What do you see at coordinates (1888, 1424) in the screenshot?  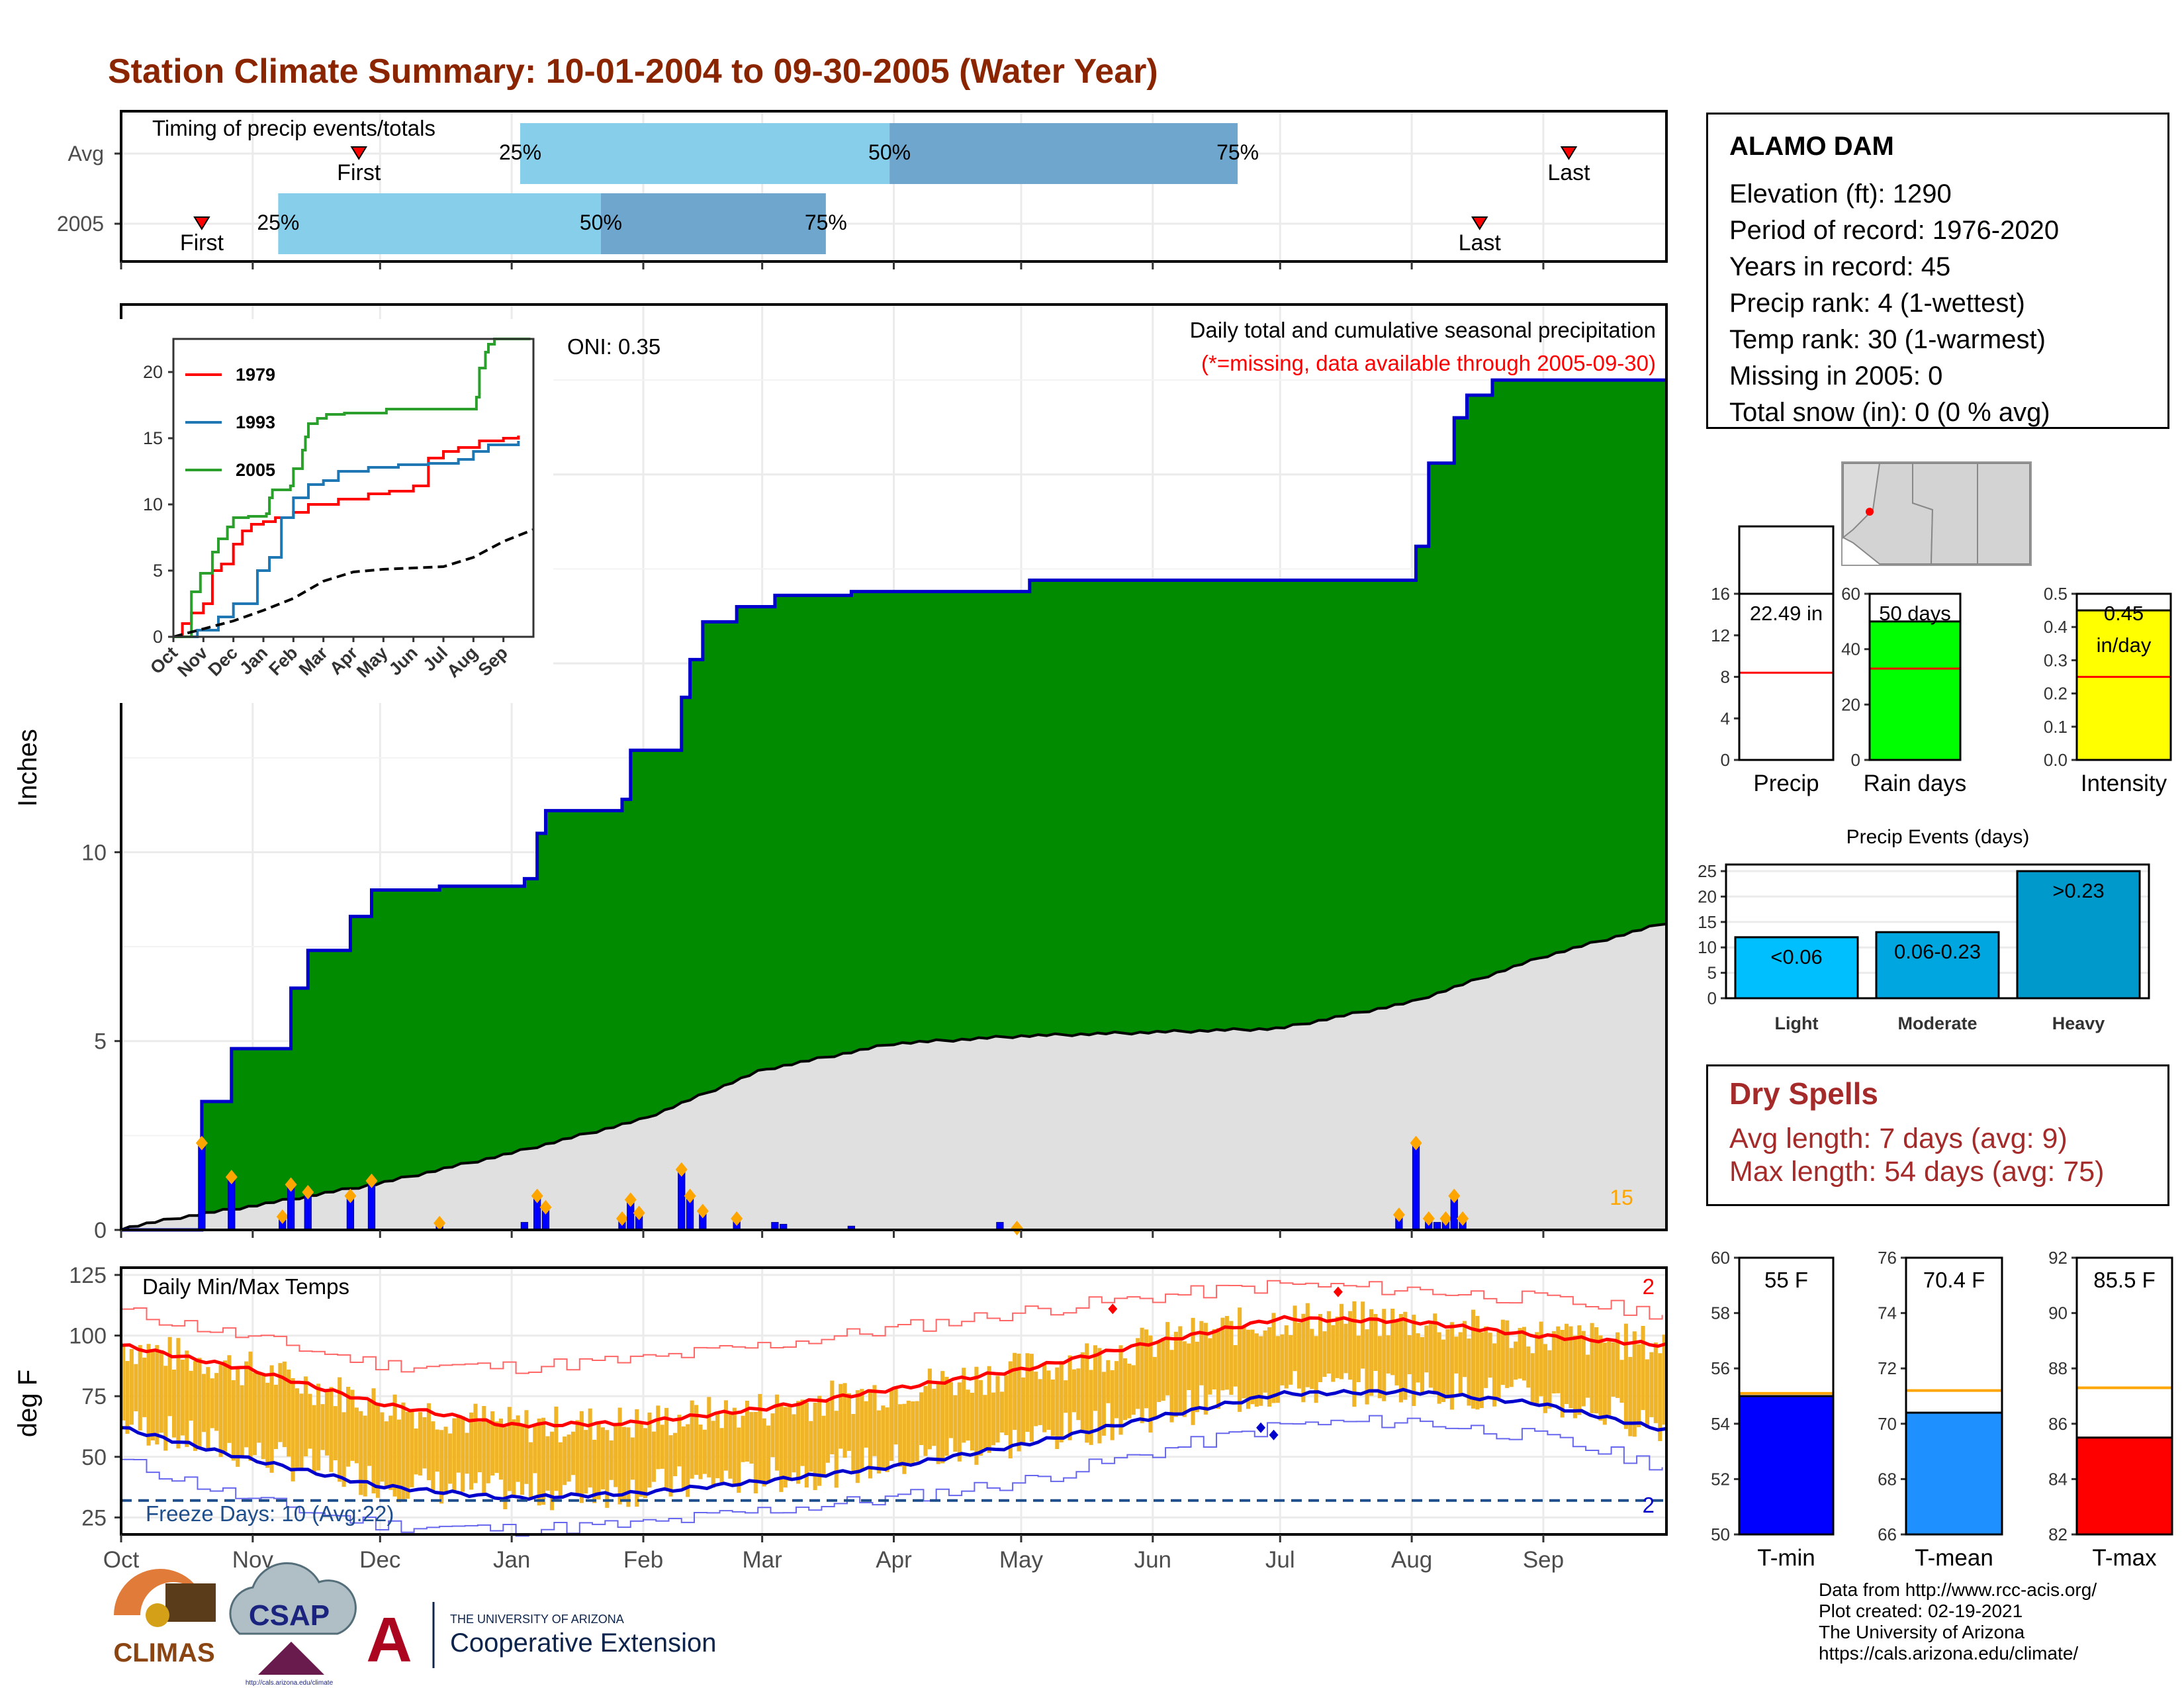 I see `tbar-ytick-label: 70` at bounding box center [1888, 1424].